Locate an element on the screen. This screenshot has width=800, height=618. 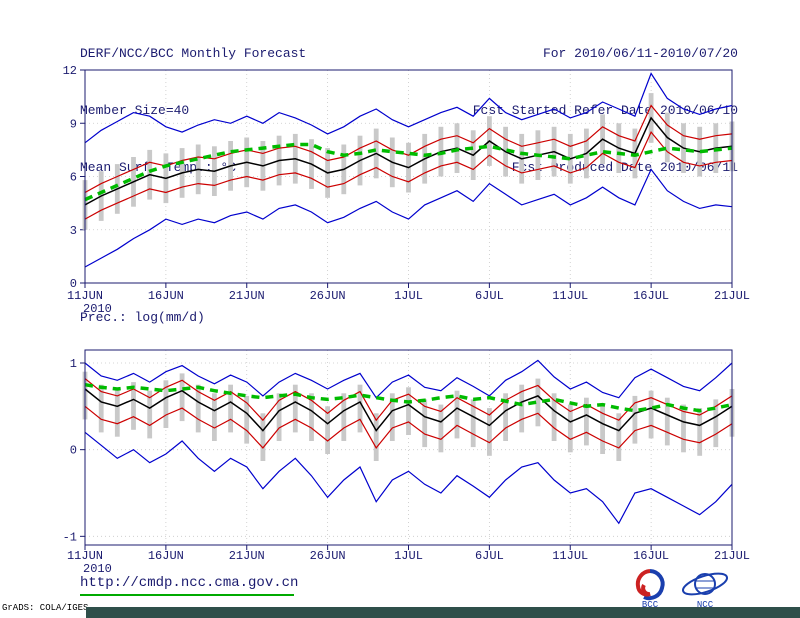
bcc-logo-text: BCC is located at coordinates (650, 604).